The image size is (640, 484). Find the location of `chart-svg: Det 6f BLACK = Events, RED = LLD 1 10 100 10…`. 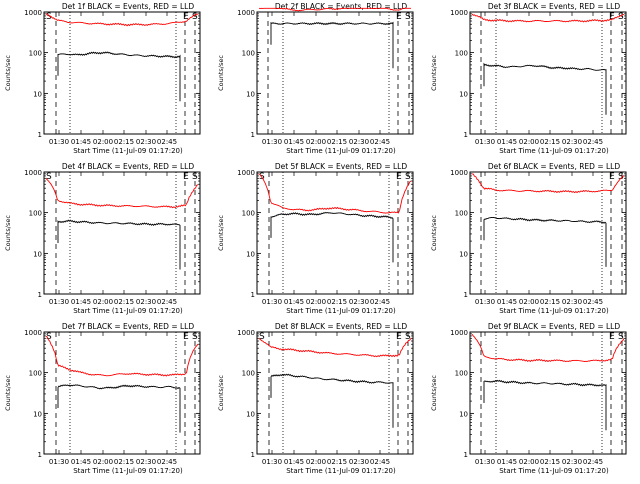

chart-svg: Det 6f BLACK = Events, RED = LLD 1 10 100 10… is located at coordinates (528, 238).